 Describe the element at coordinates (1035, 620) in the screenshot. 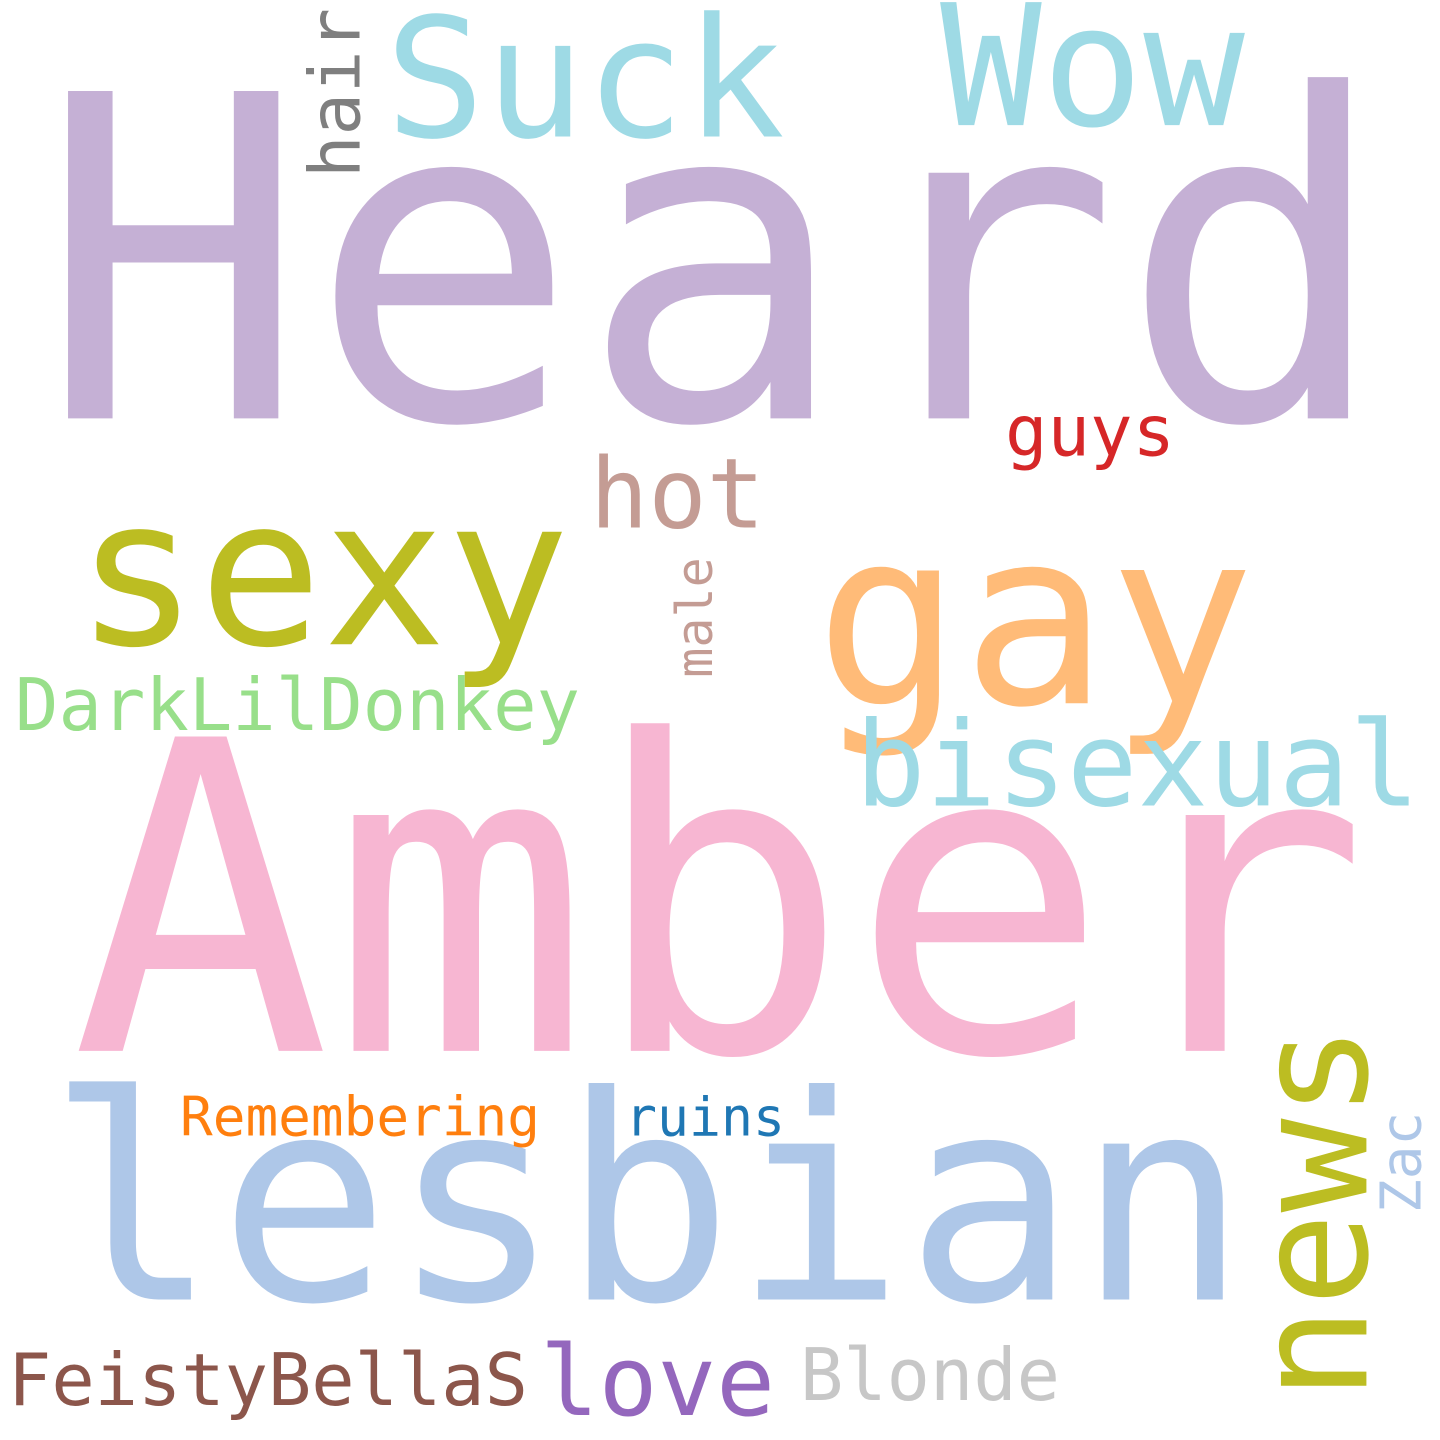

I see `word-gay: gay` at that location.